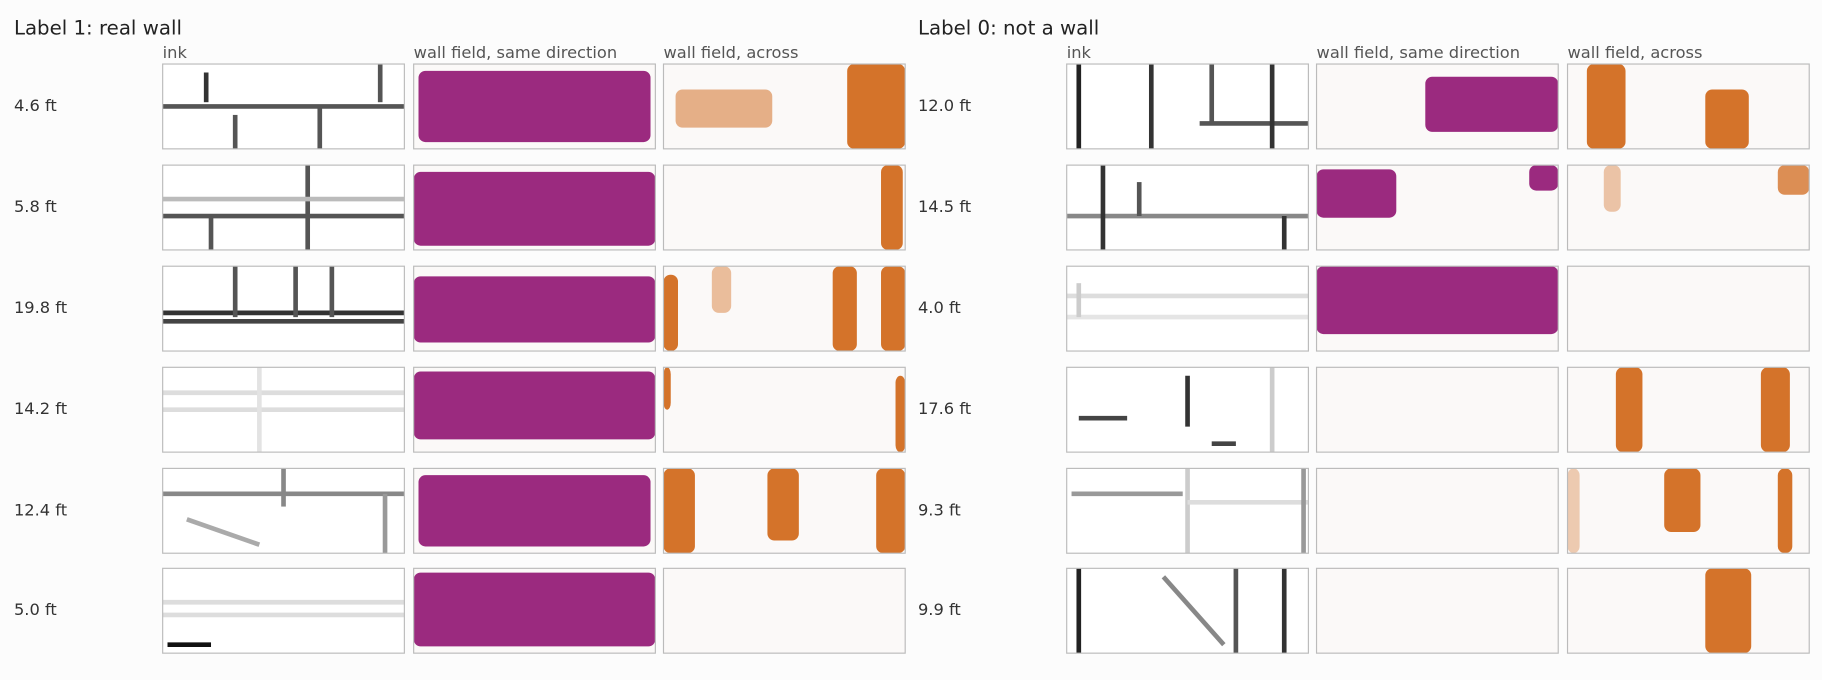  What do you see at coordinates (730, 52) in the screenshot?
I see `column-header: wall field, across` at bounding box center [730, 52].